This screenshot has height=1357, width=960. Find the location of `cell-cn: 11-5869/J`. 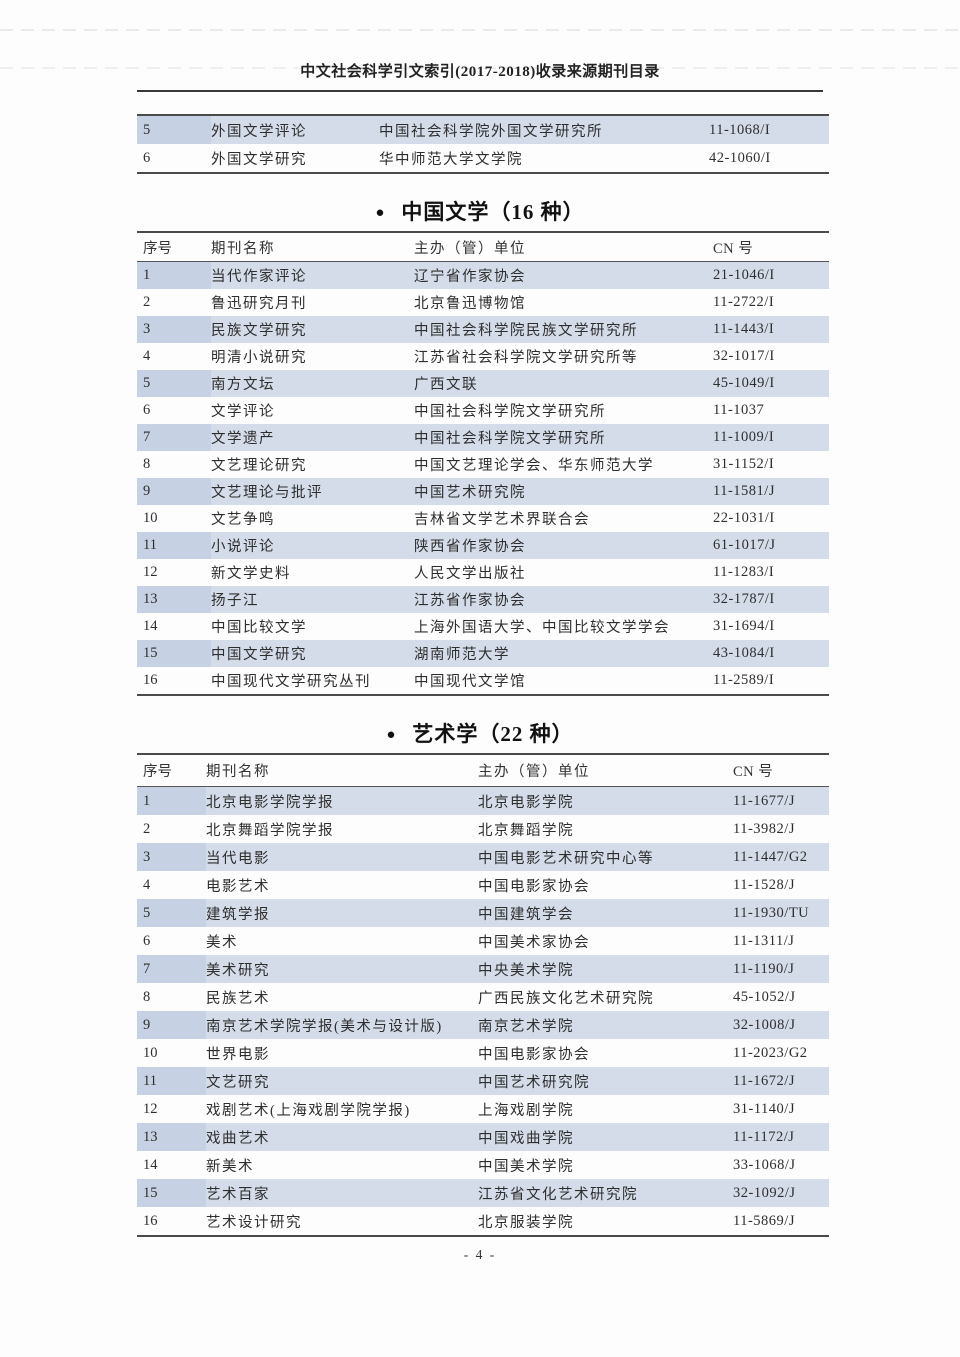

cell-cn: 11-5869/J is located at coordinates (764, 1220).